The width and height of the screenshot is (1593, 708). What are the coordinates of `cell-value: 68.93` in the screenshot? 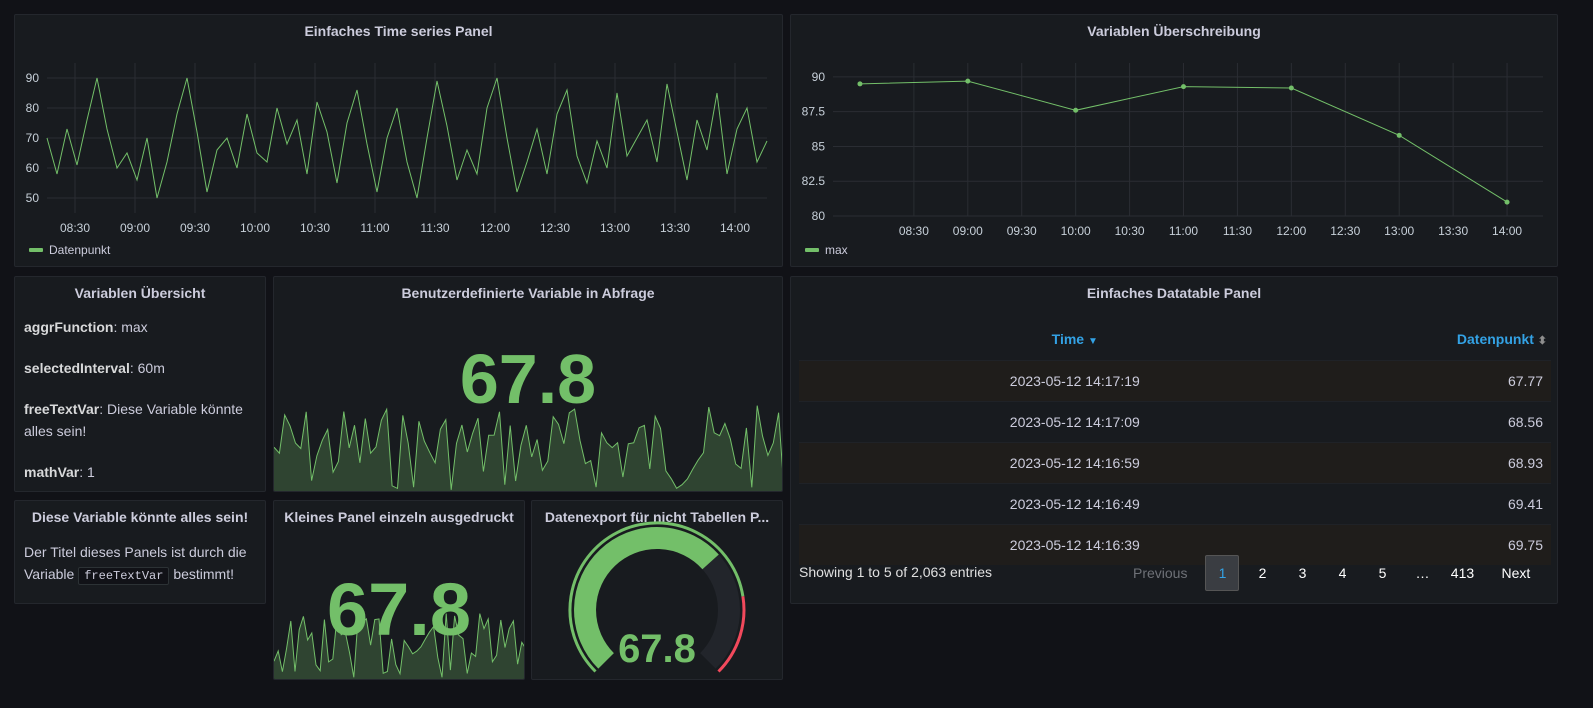 It's located at (1423, 463).